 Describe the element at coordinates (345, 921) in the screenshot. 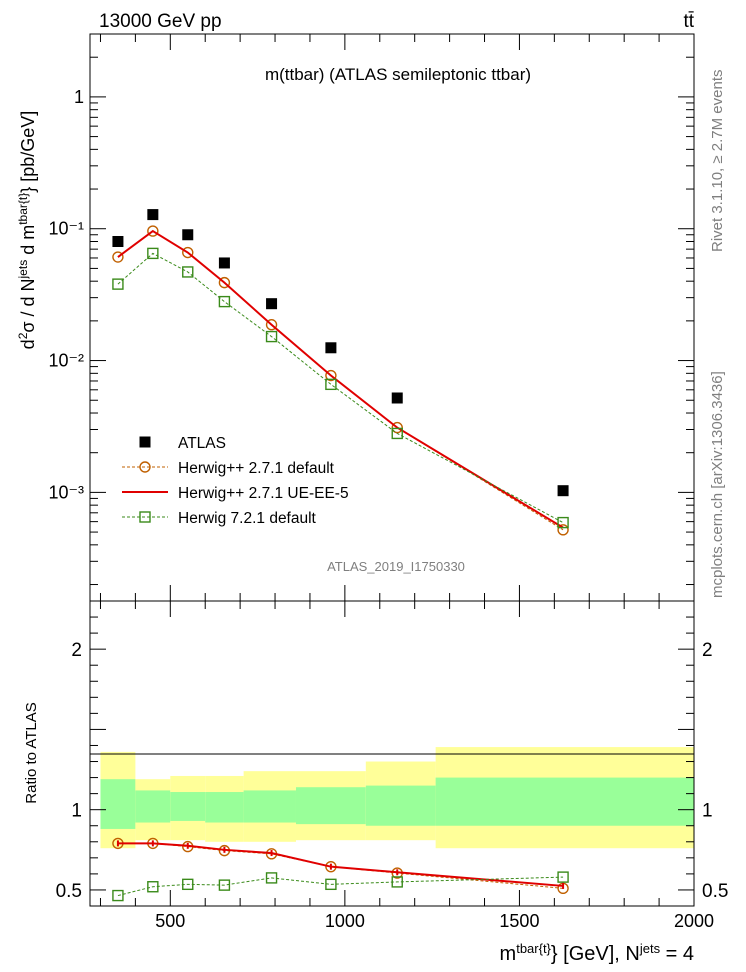

I see `x-tick-label: 1000` at that location.